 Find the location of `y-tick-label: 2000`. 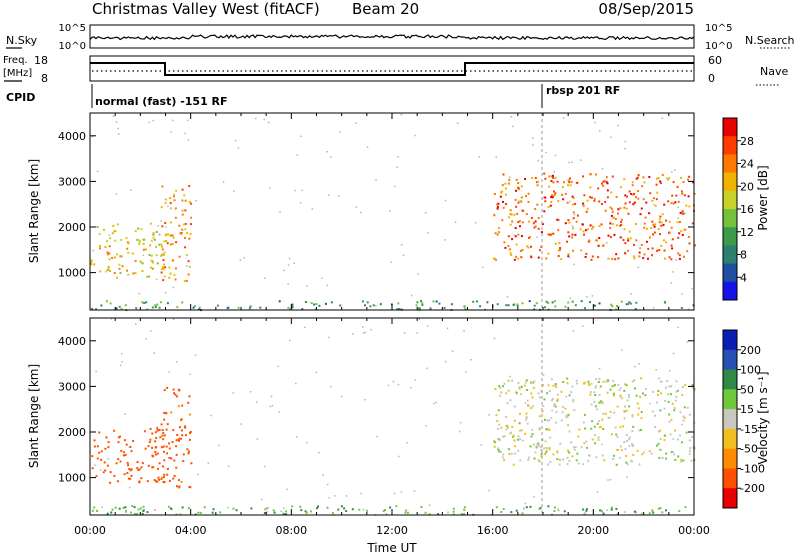

y-tick-label: 2000 is located at coordinates (72, 432).